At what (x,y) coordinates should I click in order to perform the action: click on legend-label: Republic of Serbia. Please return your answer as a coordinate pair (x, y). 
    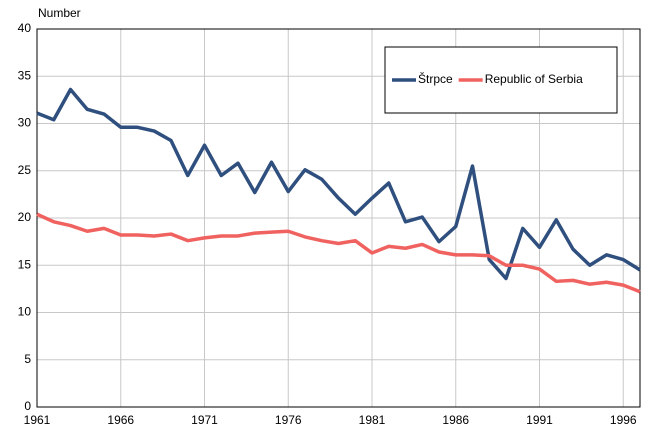
    Looking at the image, I should click on (534, 79).